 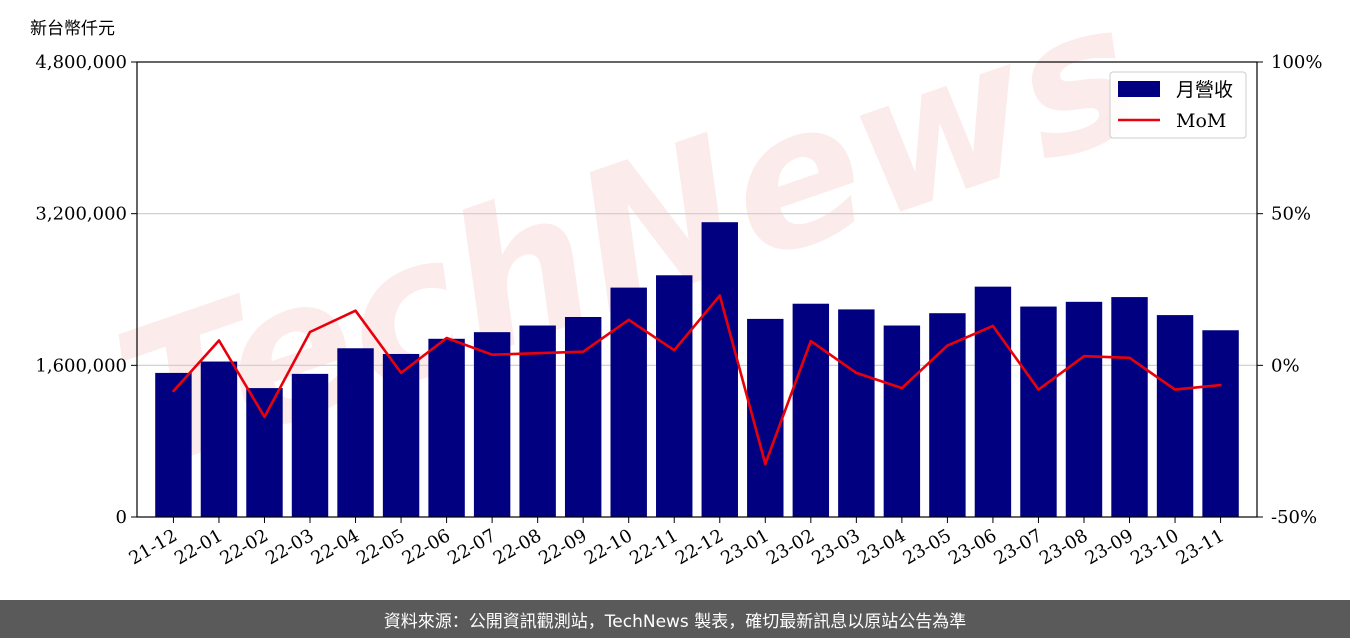 What do you see at coordinates (881, 547) in the screenshot?
I see `x-tick-label-23-04: 23-04` at bounding box center [881, 547].